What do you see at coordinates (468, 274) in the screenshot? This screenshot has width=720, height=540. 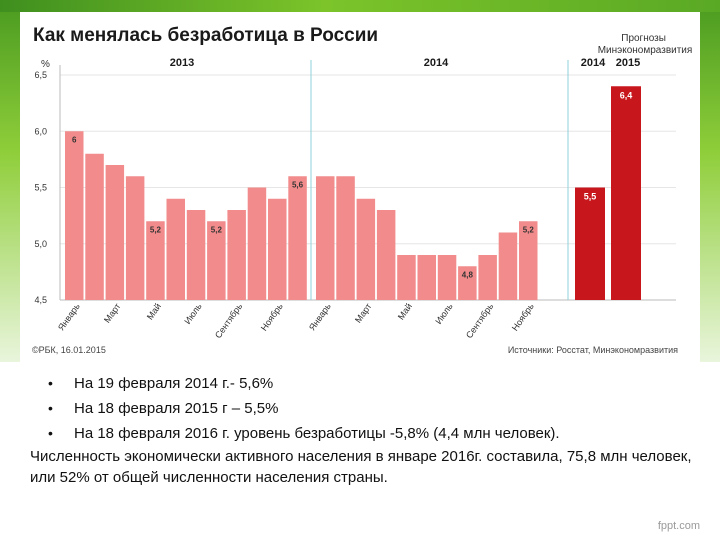 I see `data-label: 4,8` at bounding box center [468, 274].